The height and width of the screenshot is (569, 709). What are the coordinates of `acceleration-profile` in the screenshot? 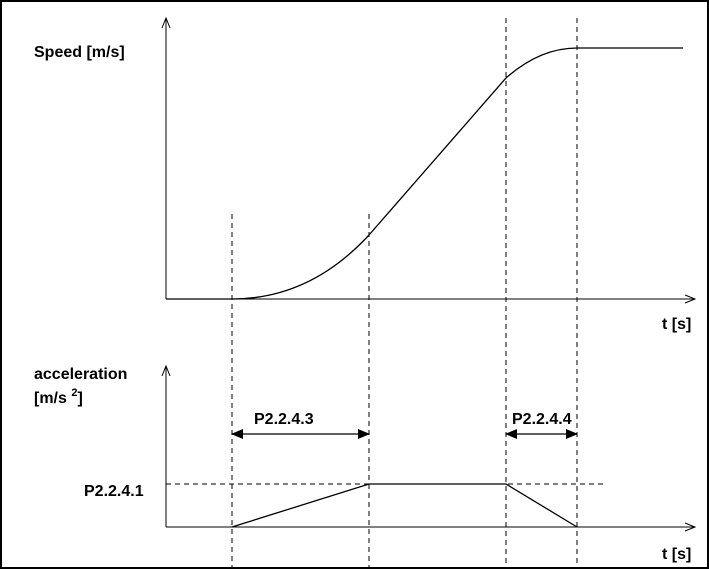 It's located at (404, 505).